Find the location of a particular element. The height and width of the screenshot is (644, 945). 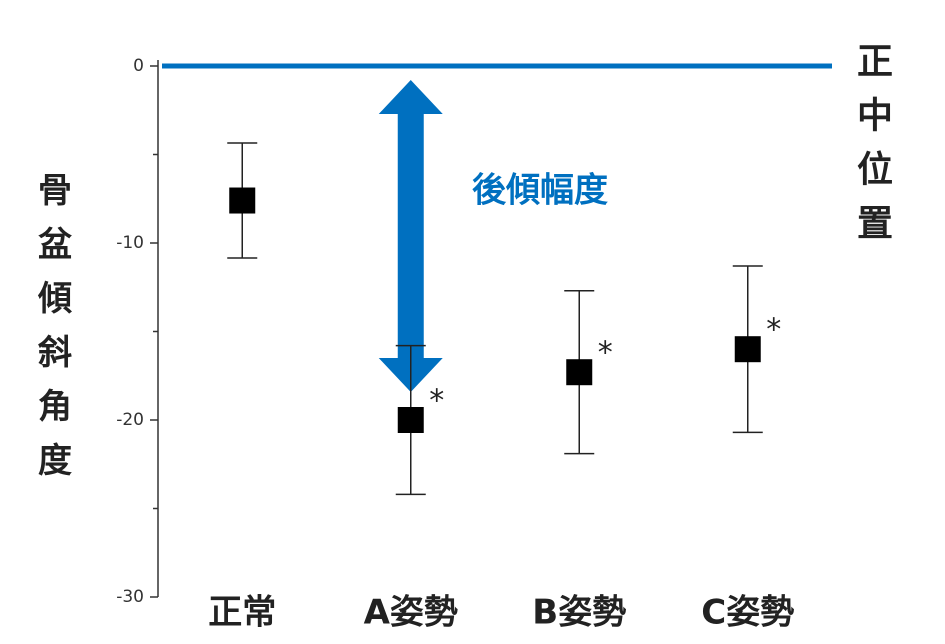

x-tick-label: 正常 is located at coordinates (242, 613).